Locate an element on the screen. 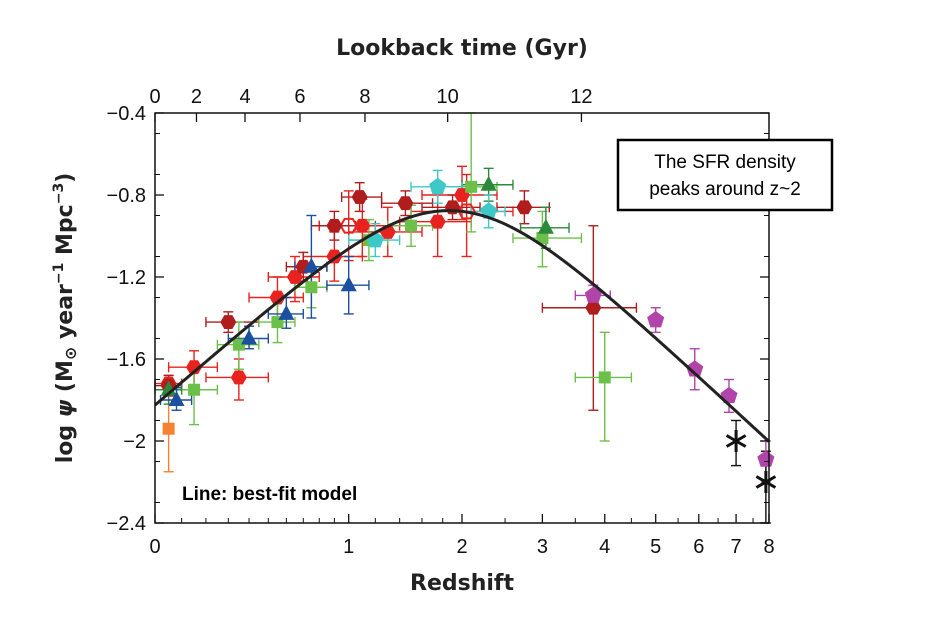 Image resolution: width=940 pixels, height=637 pixels. data-point-pentagon-cyan is located at coordinates (438, 186).